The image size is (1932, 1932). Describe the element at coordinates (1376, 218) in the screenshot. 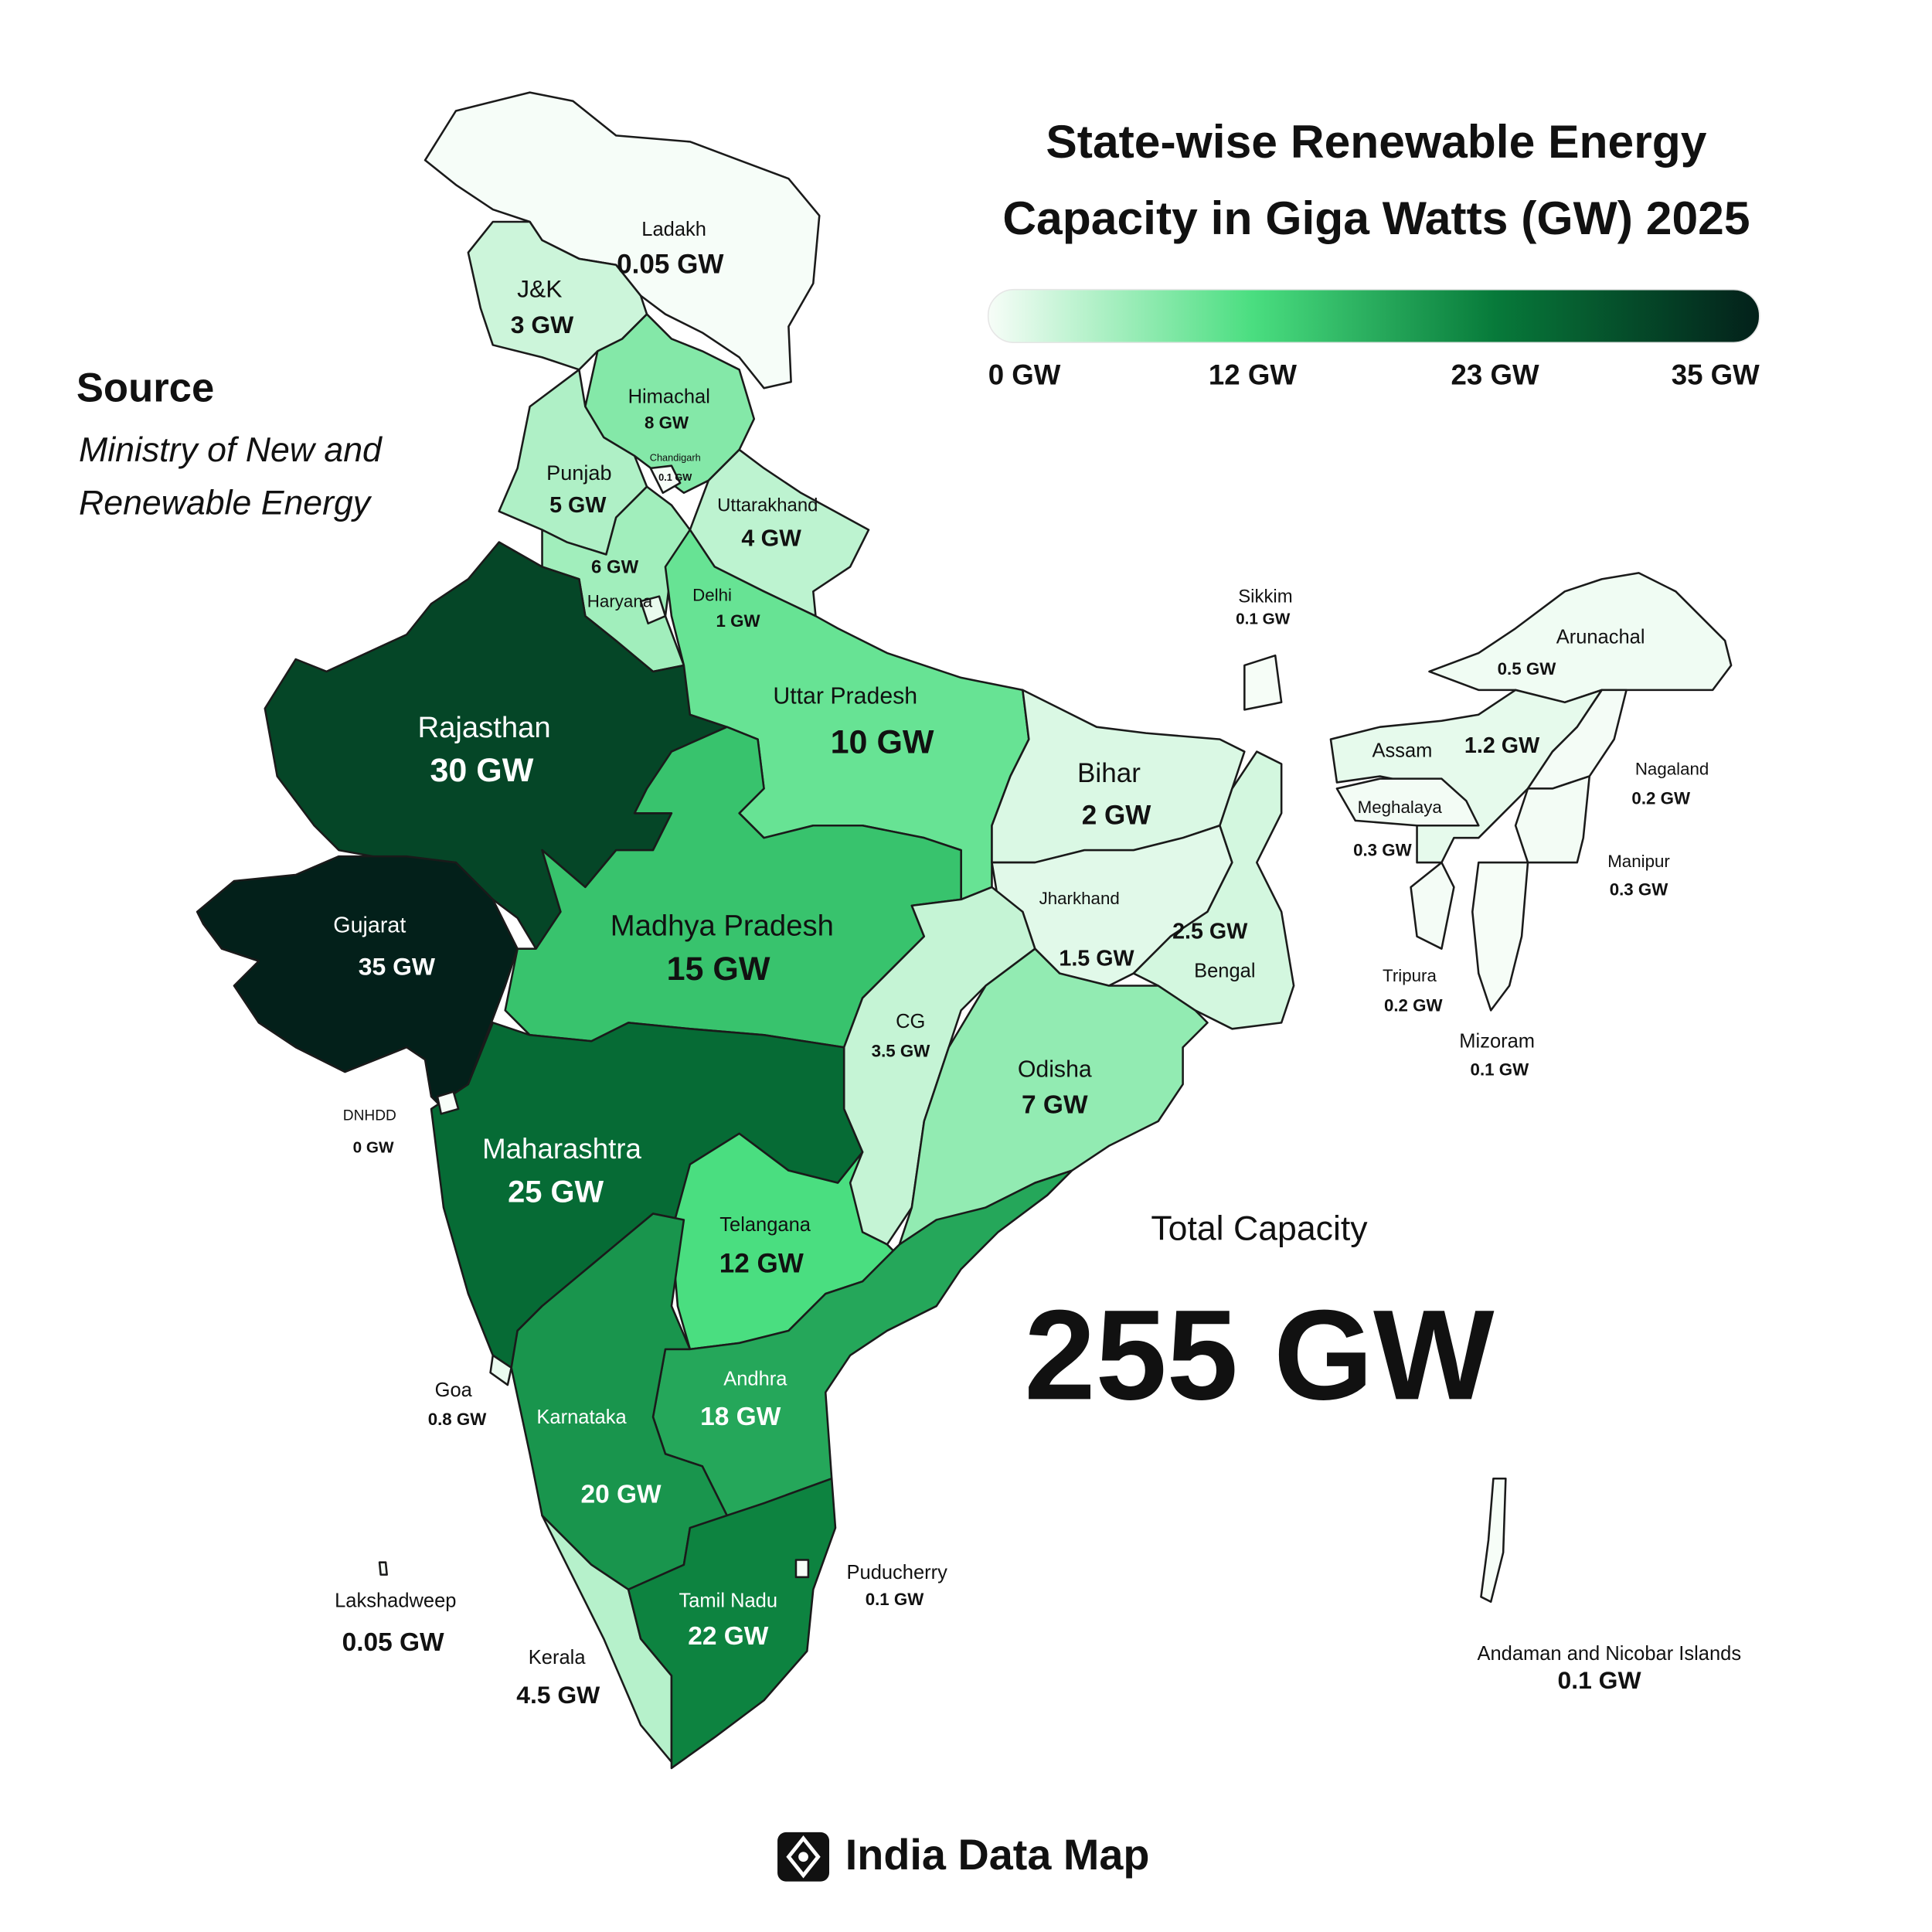

I see `title-line: Capacity in Giga Watts (GW) 2025` at that location.